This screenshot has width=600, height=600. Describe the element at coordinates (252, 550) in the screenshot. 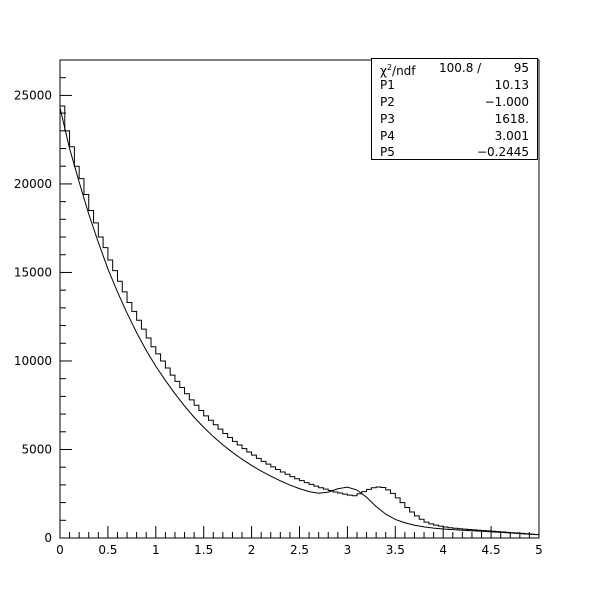

I see `x-tick-label: 2` at that location.